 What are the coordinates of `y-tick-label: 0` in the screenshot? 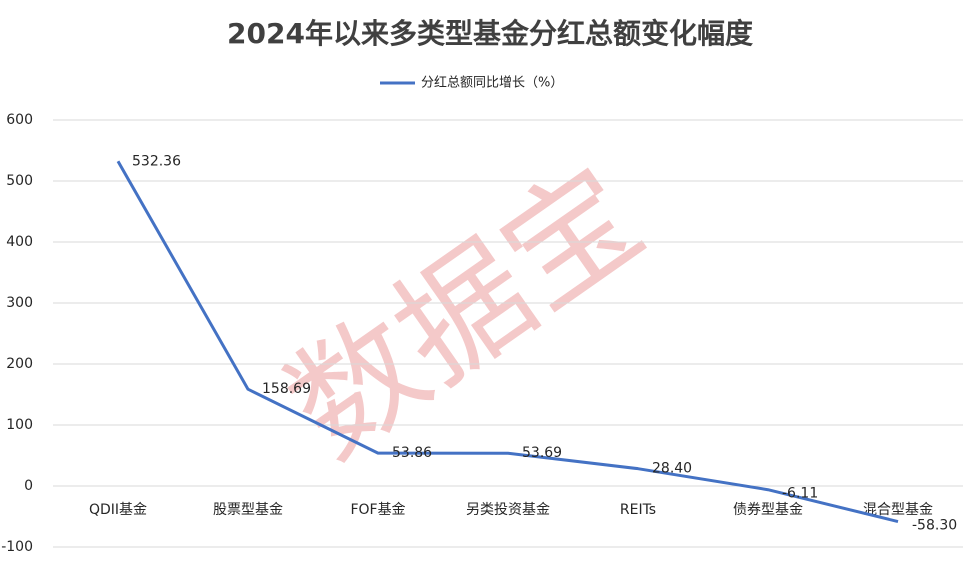 It's located at (28, 486).